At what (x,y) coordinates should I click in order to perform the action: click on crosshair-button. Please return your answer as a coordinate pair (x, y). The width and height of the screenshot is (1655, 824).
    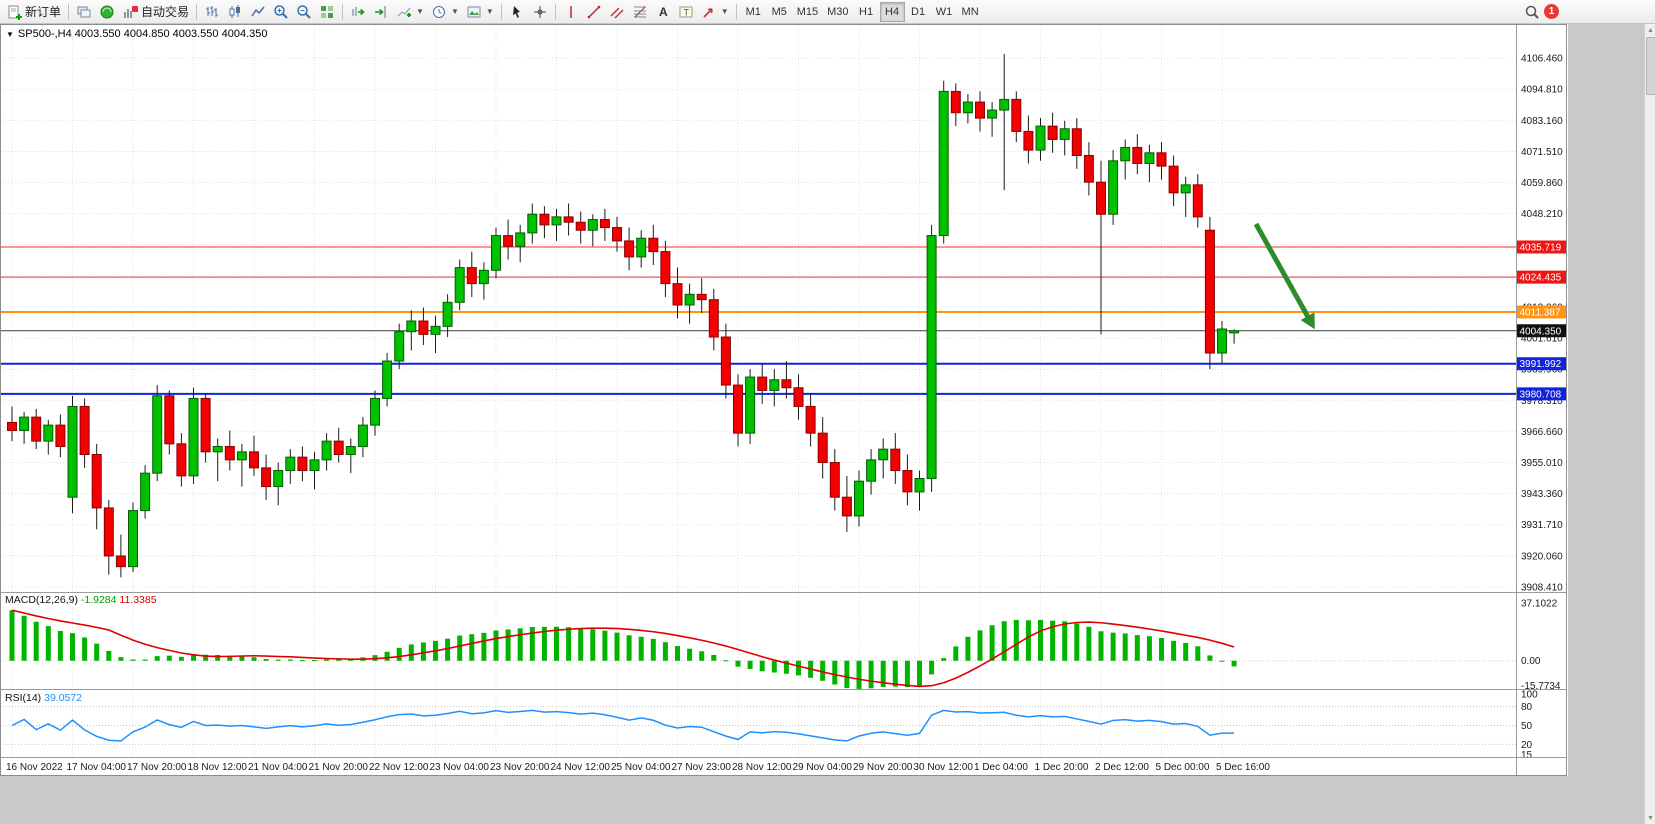
    Looking at the image, I should click on (540, 12).